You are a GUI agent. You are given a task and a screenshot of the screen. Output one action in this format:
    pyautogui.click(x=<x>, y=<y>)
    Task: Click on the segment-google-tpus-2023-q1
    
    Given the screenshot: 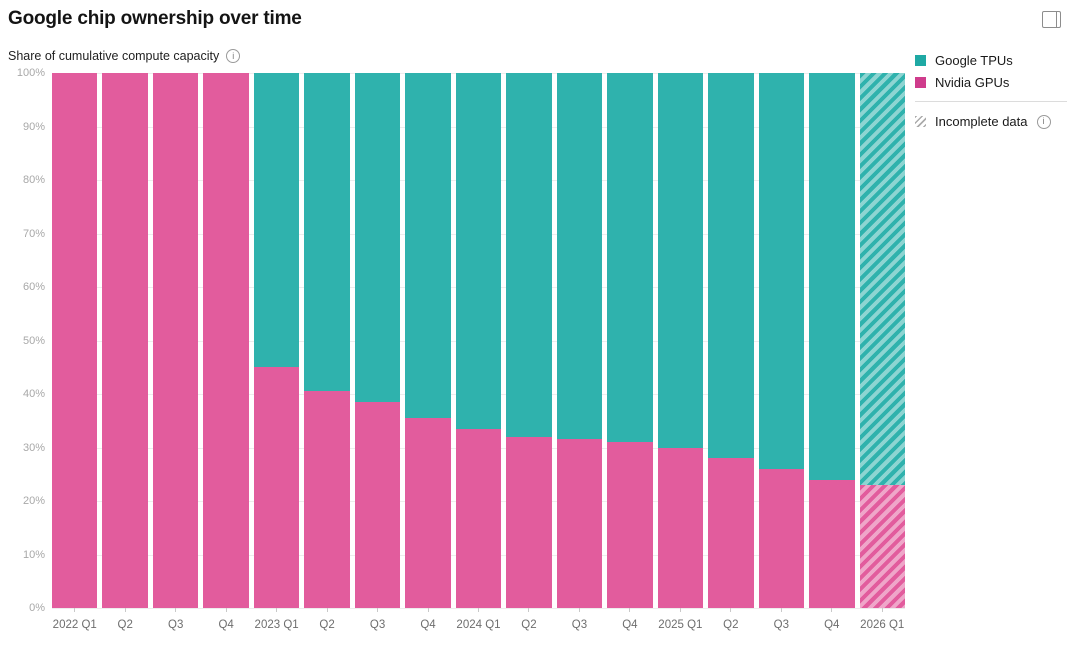 What is the action you would take?
    pyautogui.click(x=276, y=220)
    